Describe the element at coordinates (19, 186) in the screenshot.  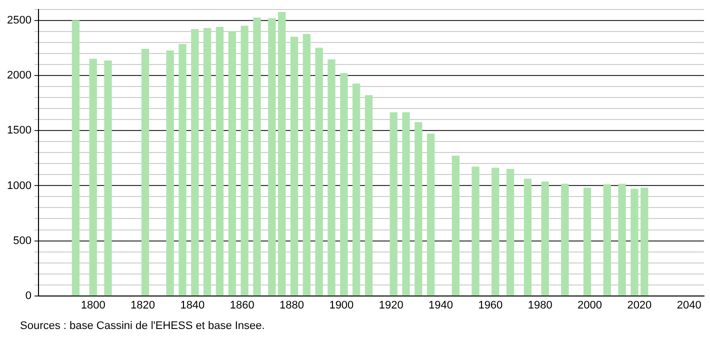
I see `y-tick-label: 1000` at that location.